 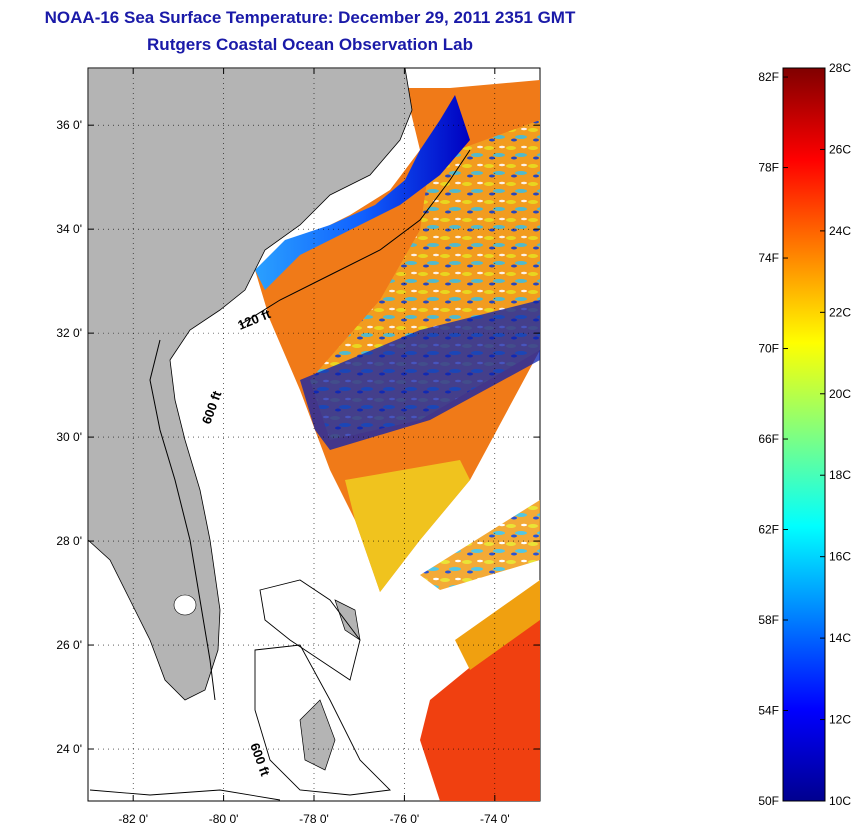 I want to click on celsius-label: 10C, so click(x=840, y=801).